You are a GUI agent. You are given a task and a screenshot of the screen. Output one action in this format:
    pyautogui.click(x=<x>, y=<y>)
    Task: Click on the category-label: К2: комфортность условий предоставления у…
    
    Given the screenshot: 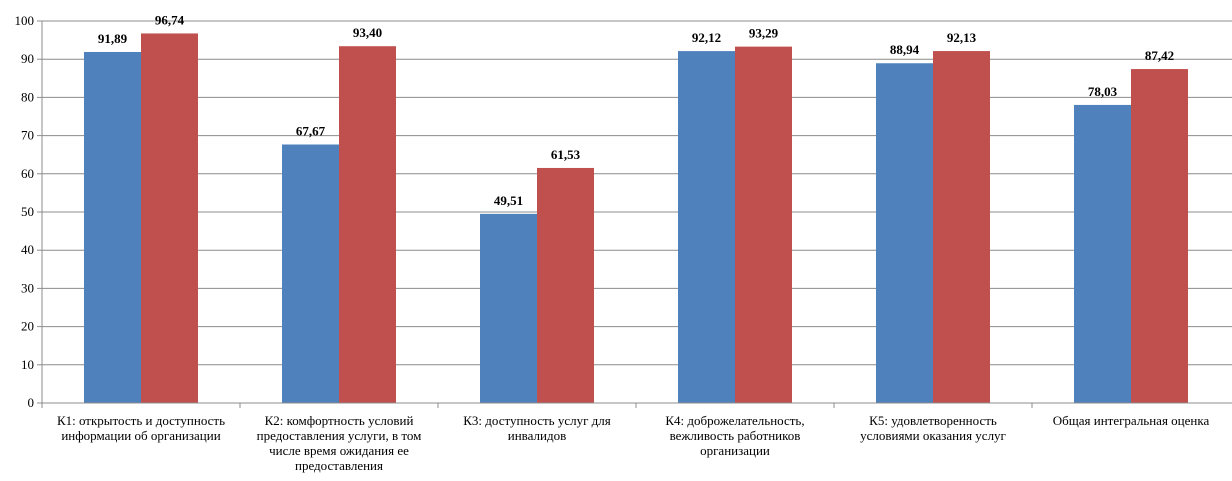 What is the action you would take?
    pyautogui.click(x=339, y=443)
    